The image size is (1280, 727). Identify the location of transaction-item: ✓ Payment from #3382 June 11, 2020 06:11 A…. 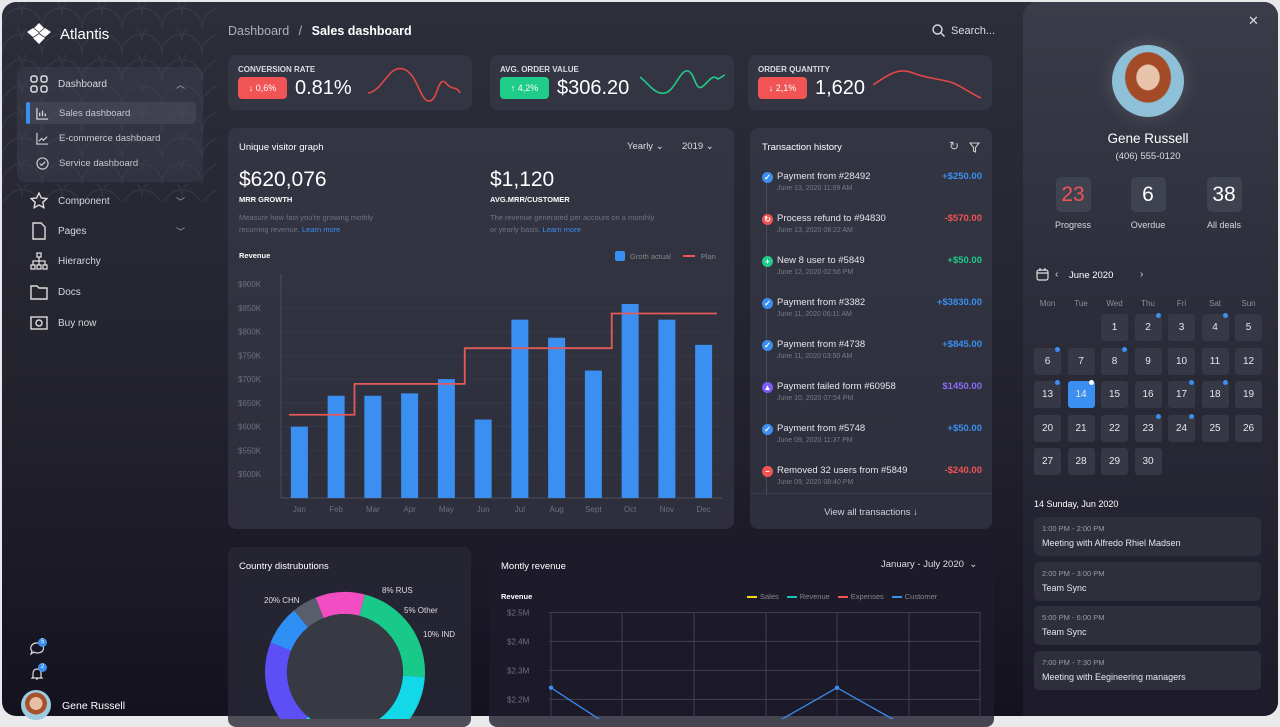
(872, 317).